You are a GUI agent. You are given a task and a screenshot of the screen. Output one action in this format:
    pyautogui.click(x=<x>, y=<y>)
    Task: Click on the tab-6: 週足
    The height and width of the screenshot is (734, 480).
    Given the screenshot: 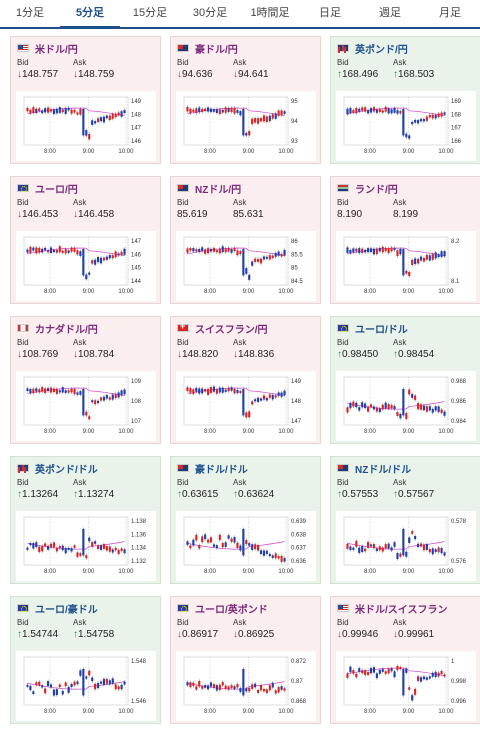 What is the action you would take?
    pyautogui.click(x=390, y=13)
    